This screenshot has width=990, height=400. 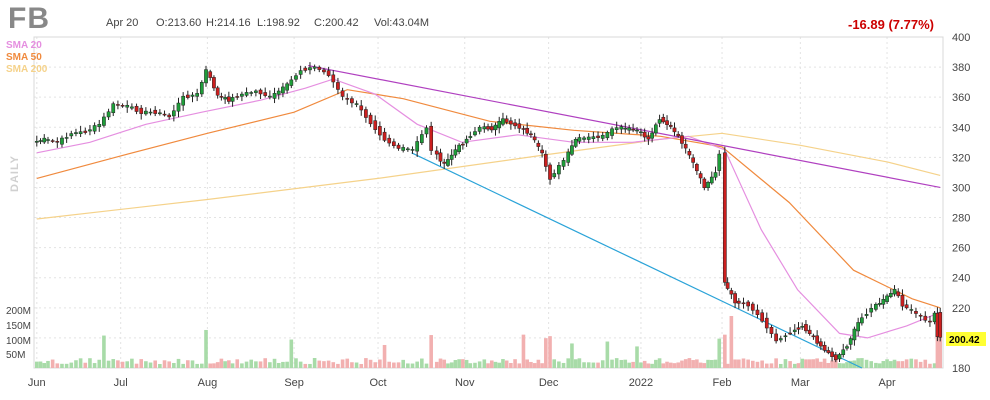 What do you see at coordinates (961, 128) in the screenshot?
I see `price-tick-label: 340` at bounding box center [961, 128].